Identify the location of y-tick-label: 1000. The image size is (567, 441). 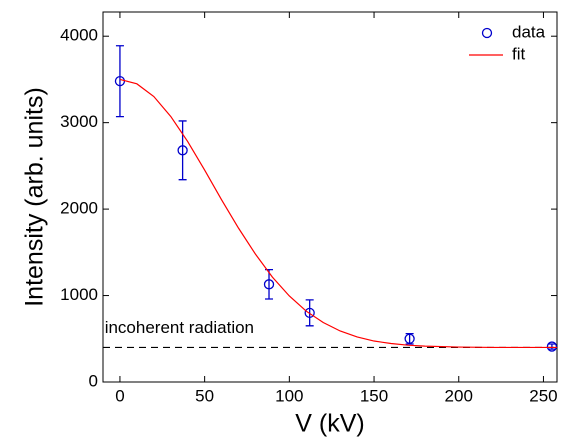
(79, 294).